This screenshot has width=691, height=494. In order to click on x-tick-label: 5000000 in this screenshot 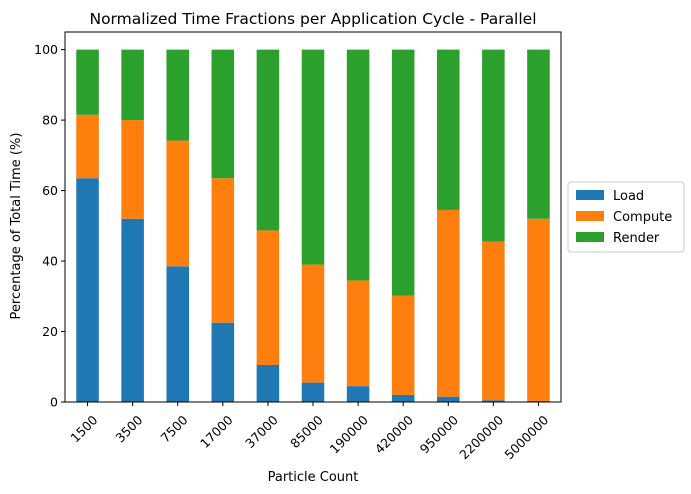, I will do `click(526, 437)`.